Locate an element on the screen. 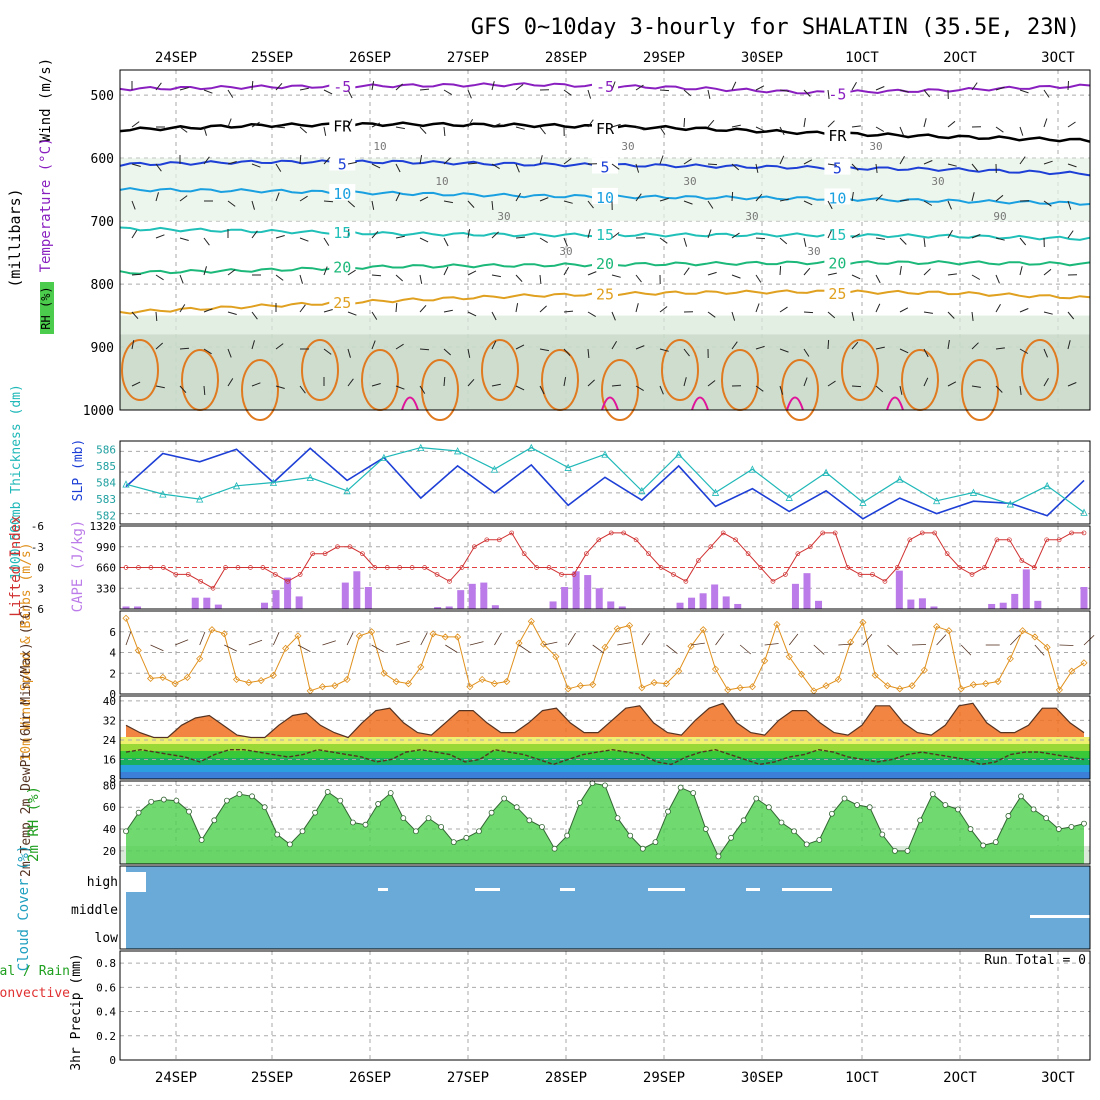  precip-tick: 0.2 is located at coordinates (106, 1036).